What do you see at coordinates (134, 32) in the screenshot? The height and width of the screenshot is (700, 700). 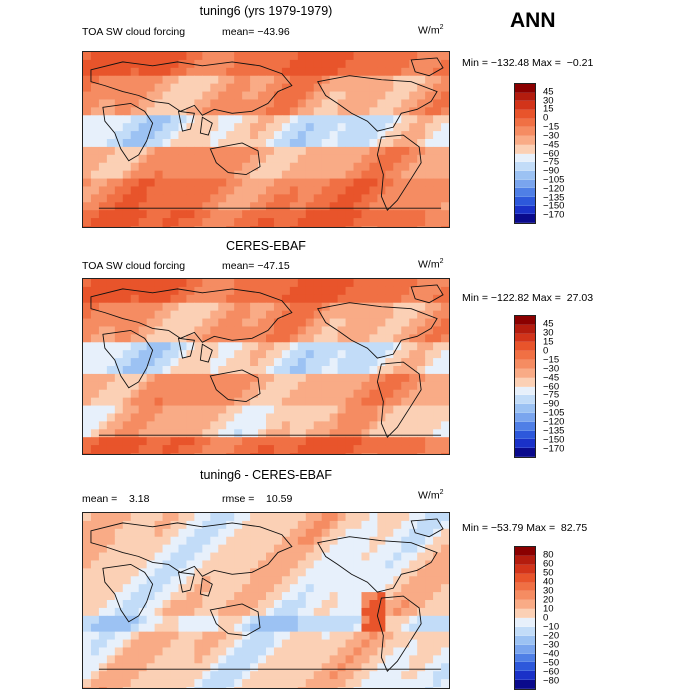 I see `panel-1-variable: TOA SW cloud forcing` at bounding box center [134, 32].